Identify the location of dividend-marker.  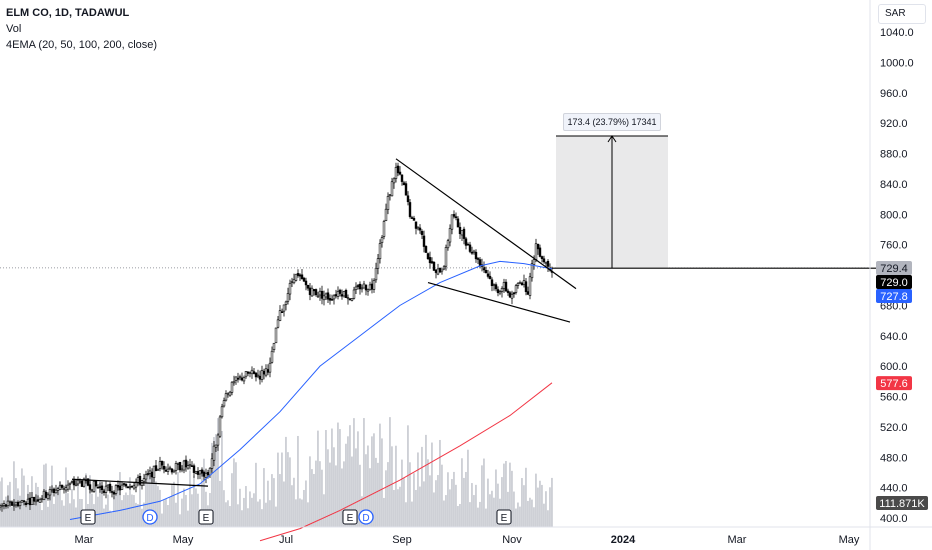
(150, 517).